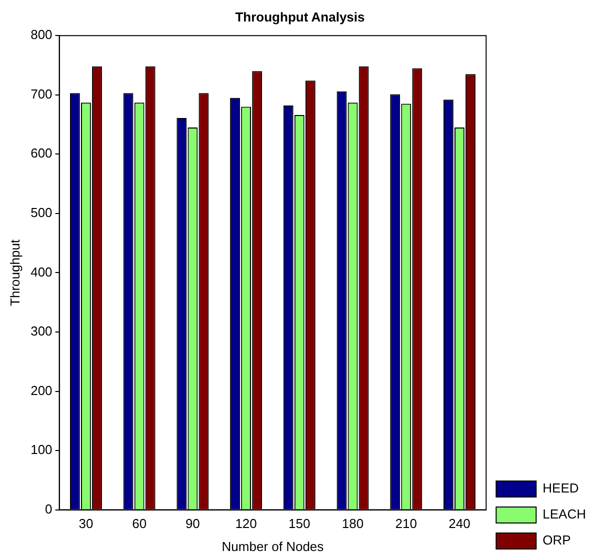 Image resolution: width=604 pixels, height=559 pixels. Describe the element at coordinates (299, 524) in the screenshot. I see `x-tick-label: 150` at that location.